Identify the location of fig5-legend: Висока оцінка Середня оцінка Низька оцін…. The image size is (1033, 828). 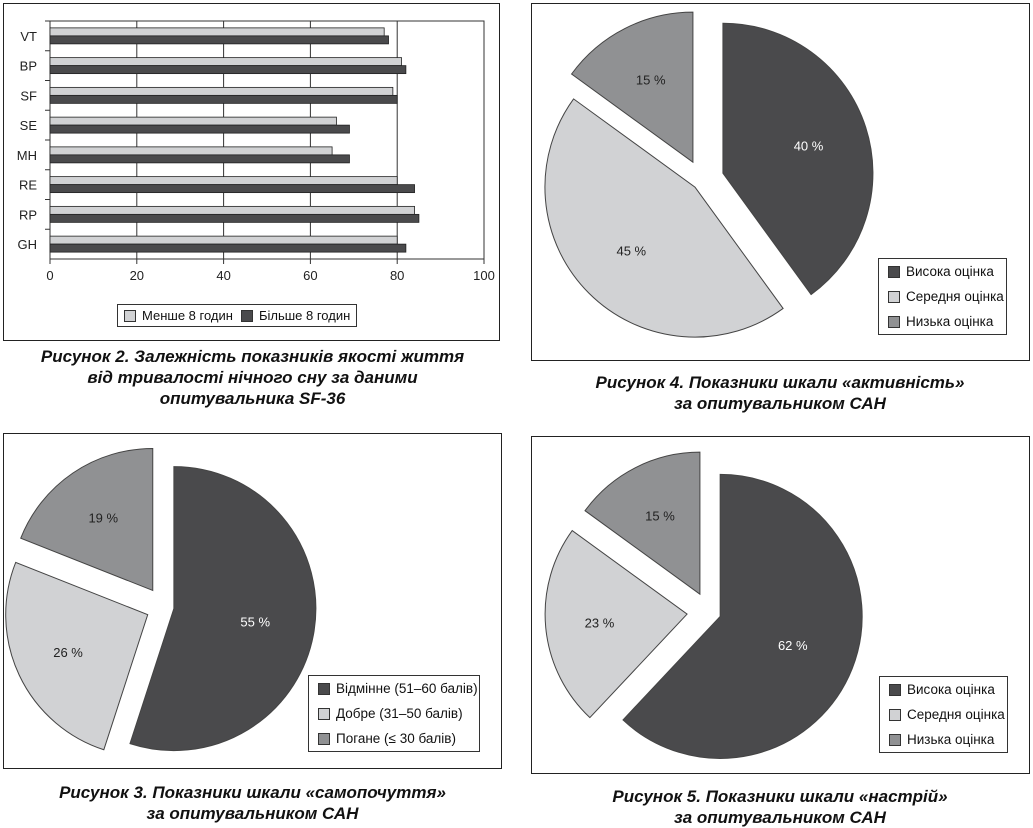
(943, 714).